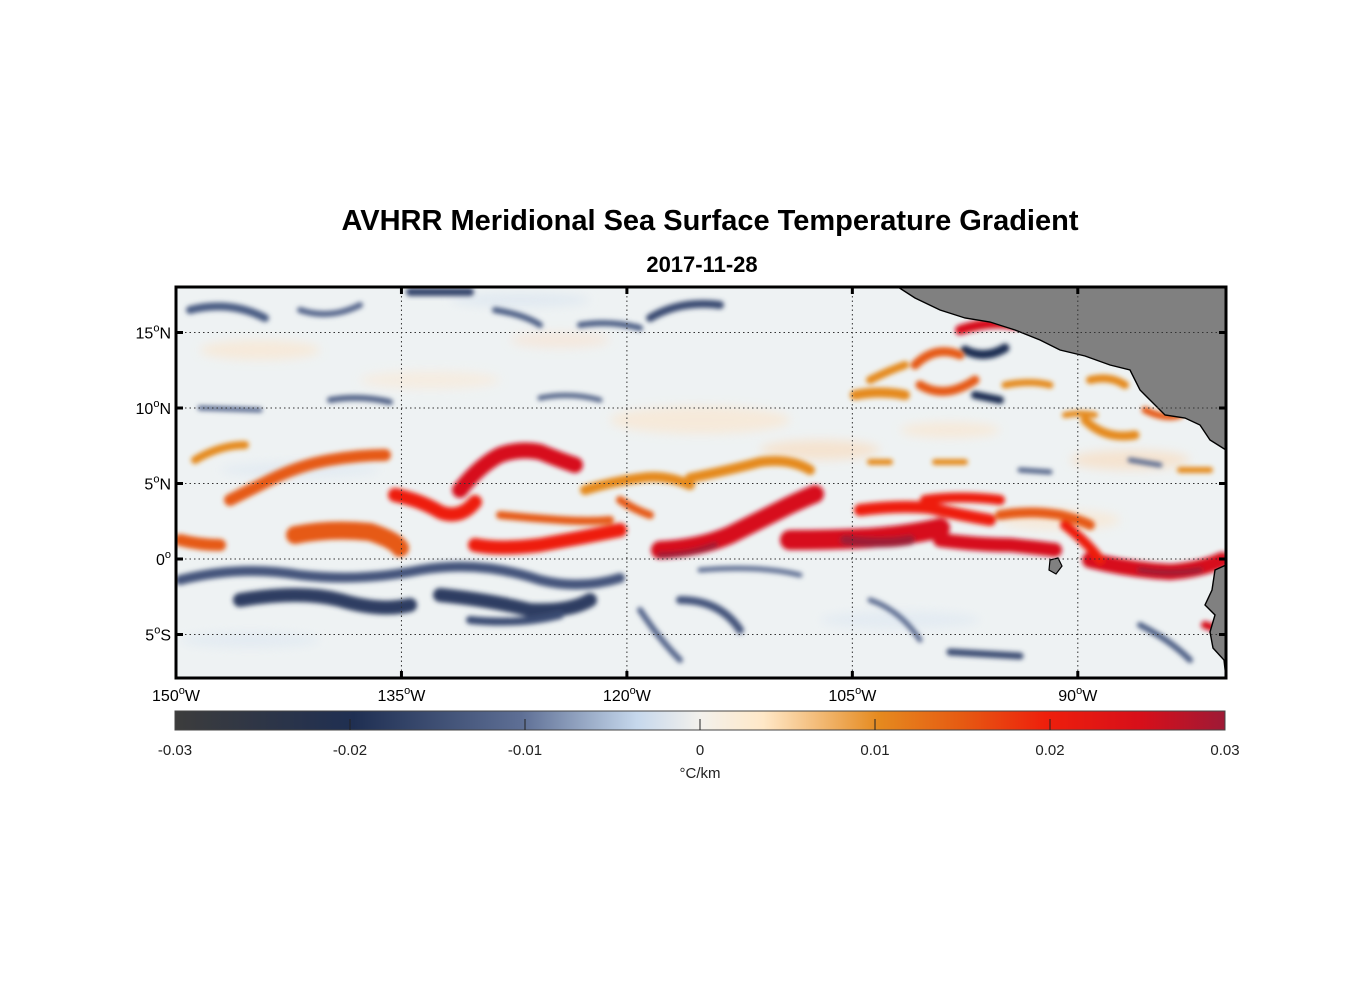  What do you see at coordinates (699, 739) in the screenshot?
I see `colorbar-ticks: -0.03 -0.02 -0.01 0 0.01 0.02 0.03` at bounding box center [699, 739].